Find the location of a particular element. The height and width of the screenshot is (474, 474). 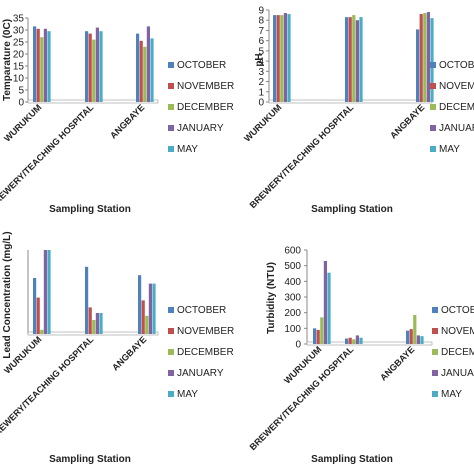

y-tick-label: 7 is located at coordinates (261, 31).